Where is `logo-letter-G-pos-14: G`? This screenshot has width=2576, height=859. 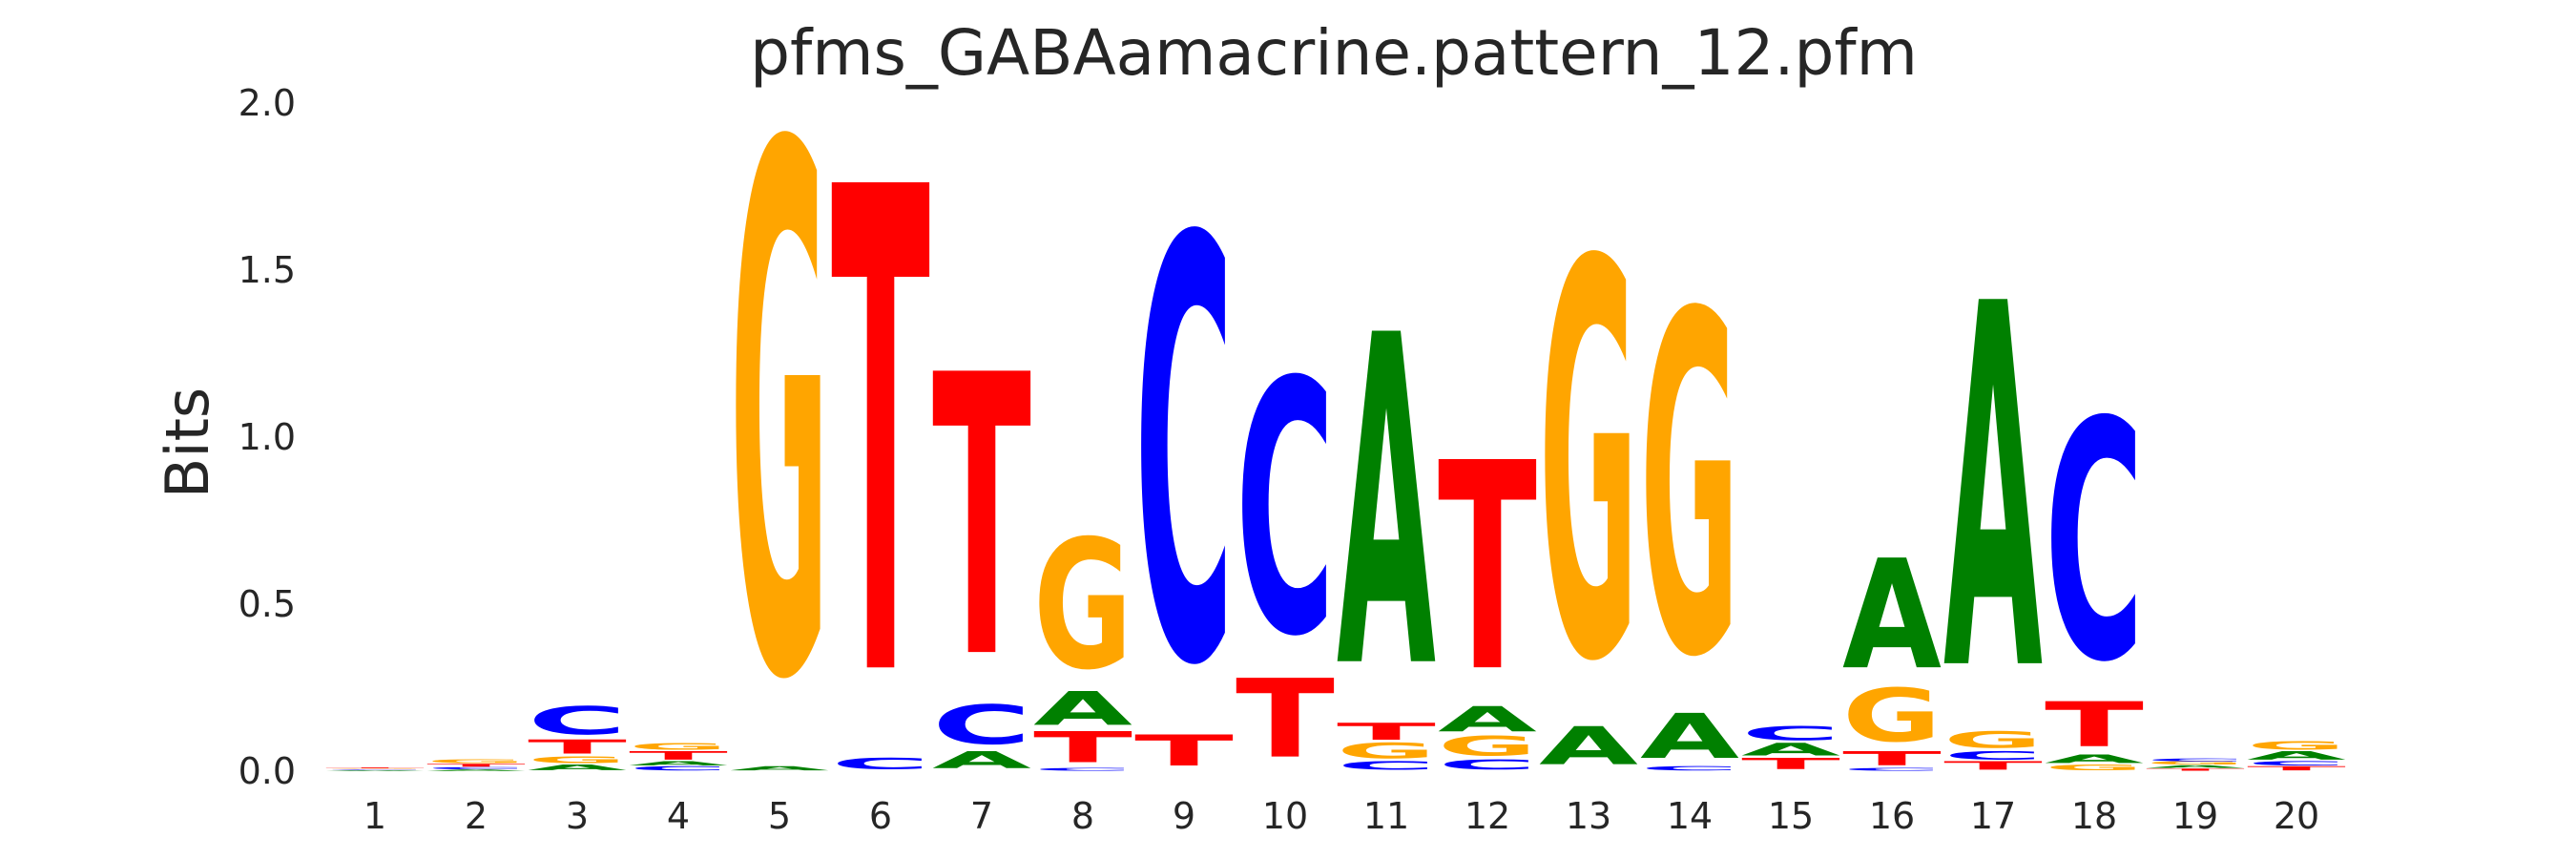 logo-letter-G-pos-14: G is located at coordinates (1689, 489).